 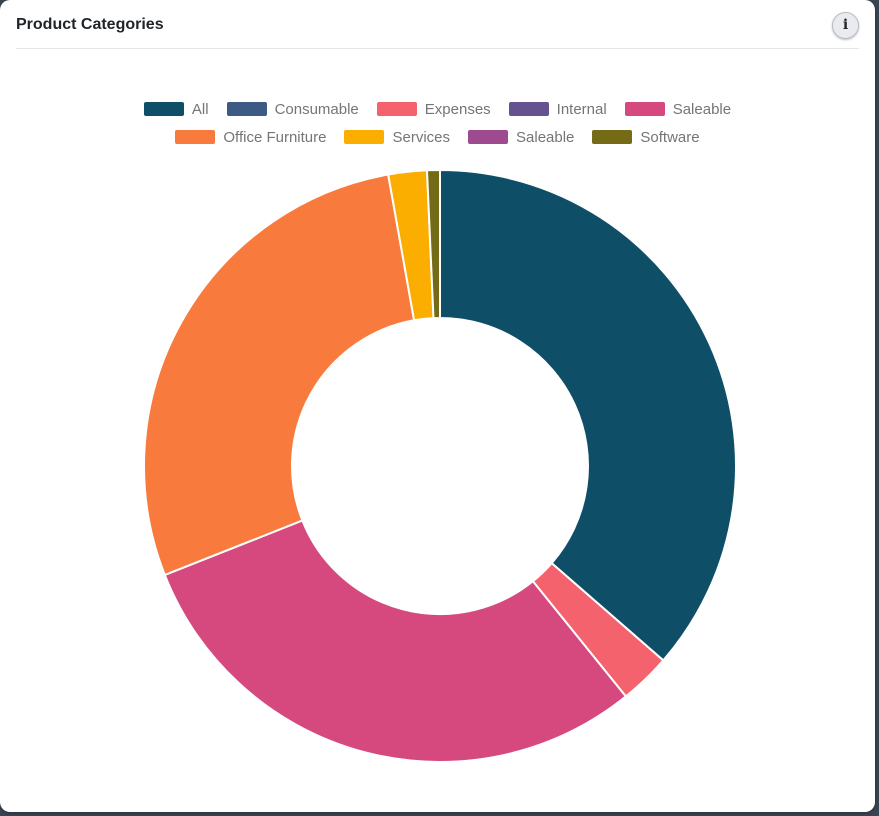 What do you see at coordinates (437, 48) in the screenshot?
I see `header-divider` at bounding box center [437, 48].